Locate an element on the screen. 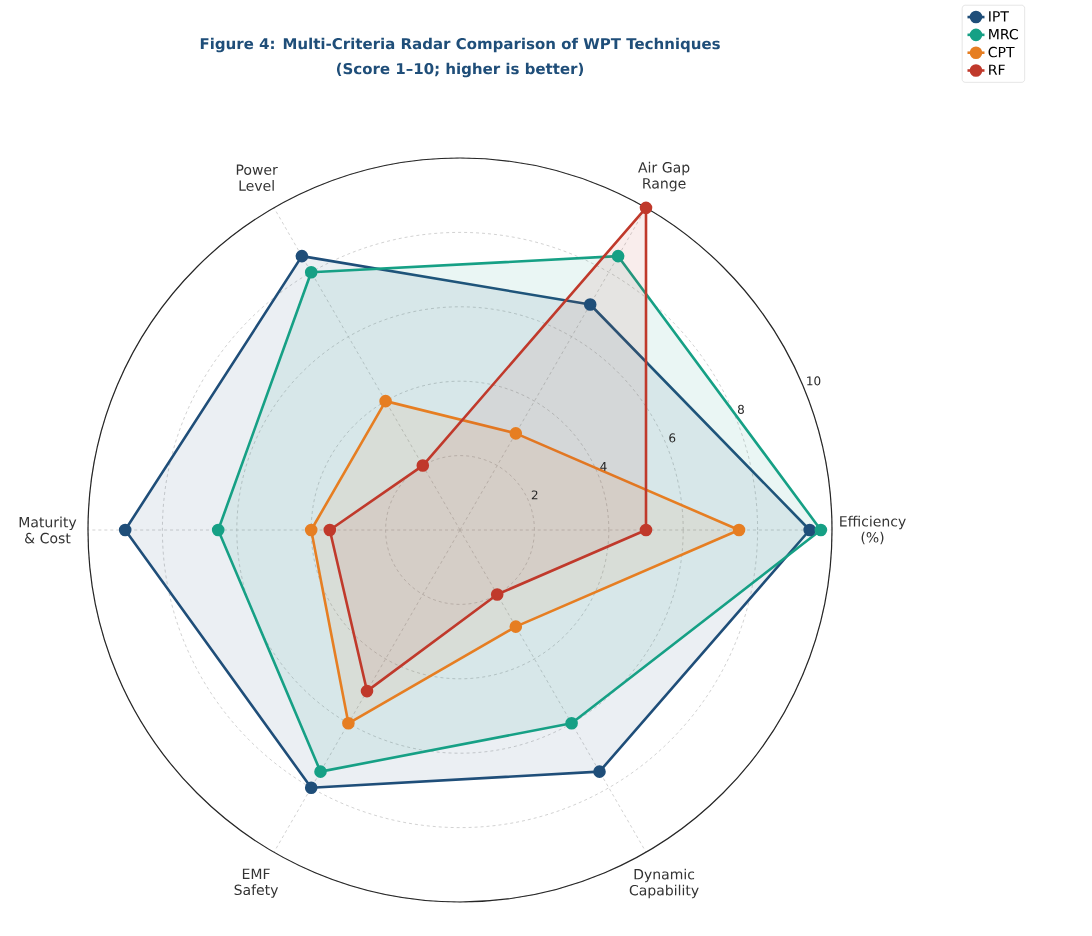 This screenshot has width=1092, height=936. text: (Score 1–10; higher is better) is located at coordinates (460, 70).